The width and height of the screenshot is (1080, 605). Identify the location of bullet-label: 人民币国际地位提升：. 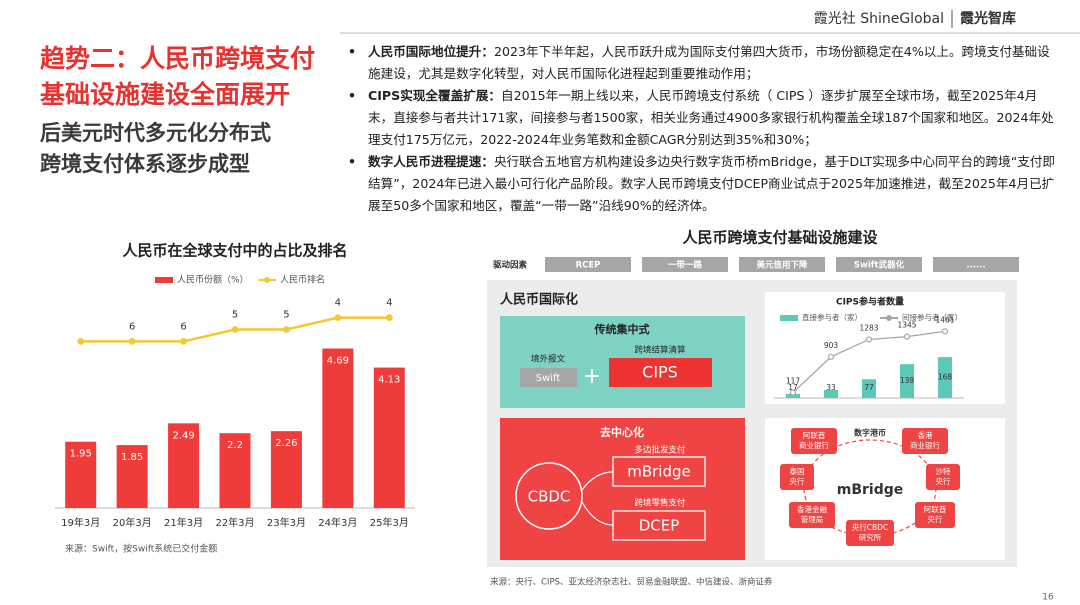
(431, 51).